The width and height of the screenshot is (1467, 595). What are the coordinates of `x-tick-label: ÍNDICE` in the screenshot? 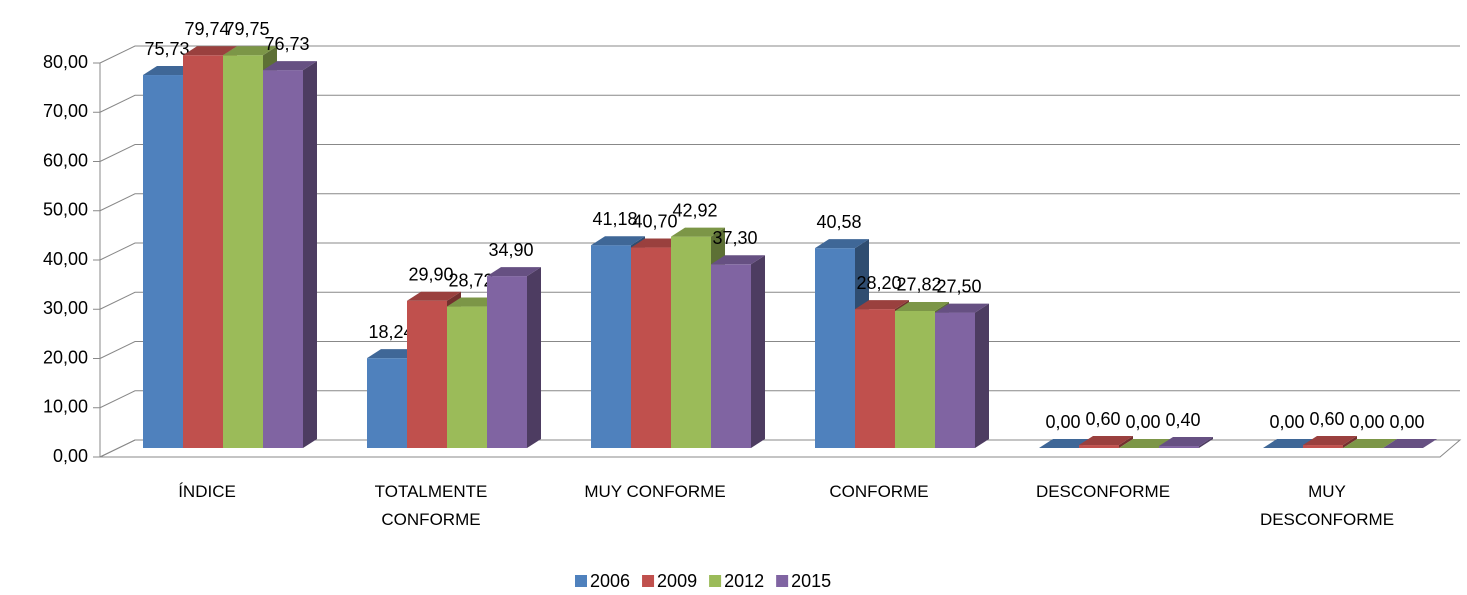 It's located at (207, 491).